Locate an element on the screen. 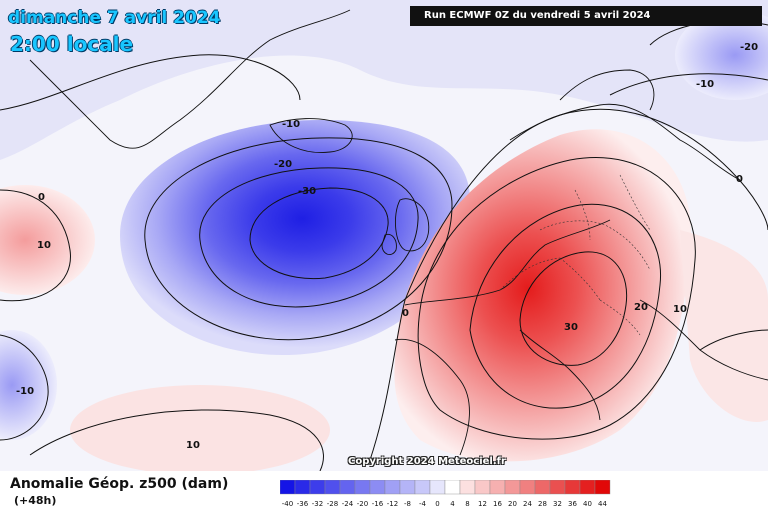  forecast-time: 2:00 locale is located at coordinates (72, 44).